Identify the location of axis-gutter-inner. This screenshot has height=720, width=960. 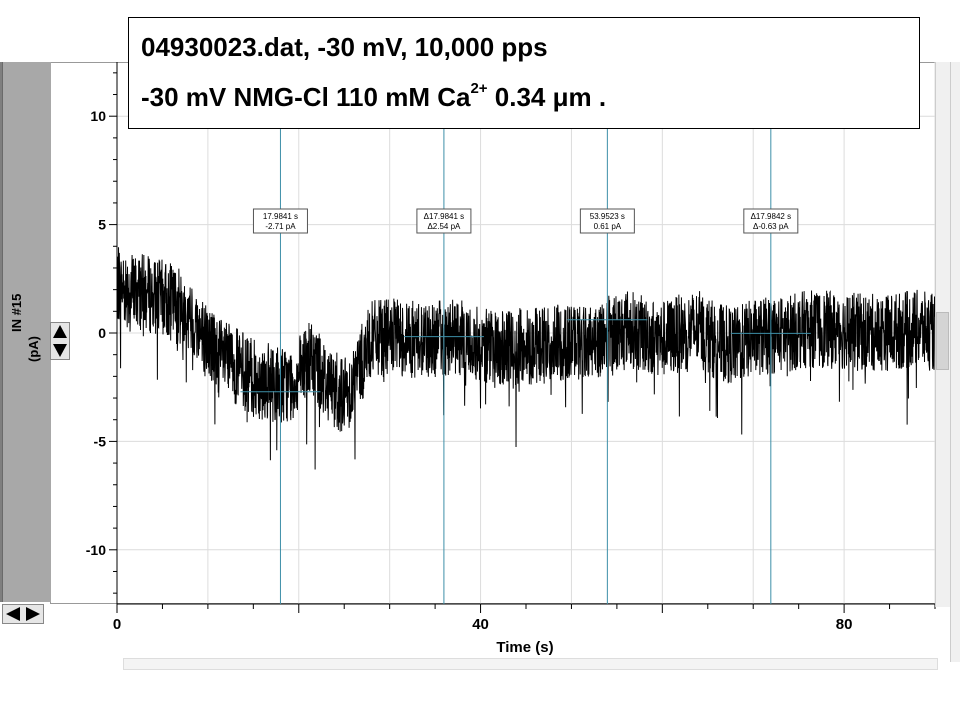
(26, 332).